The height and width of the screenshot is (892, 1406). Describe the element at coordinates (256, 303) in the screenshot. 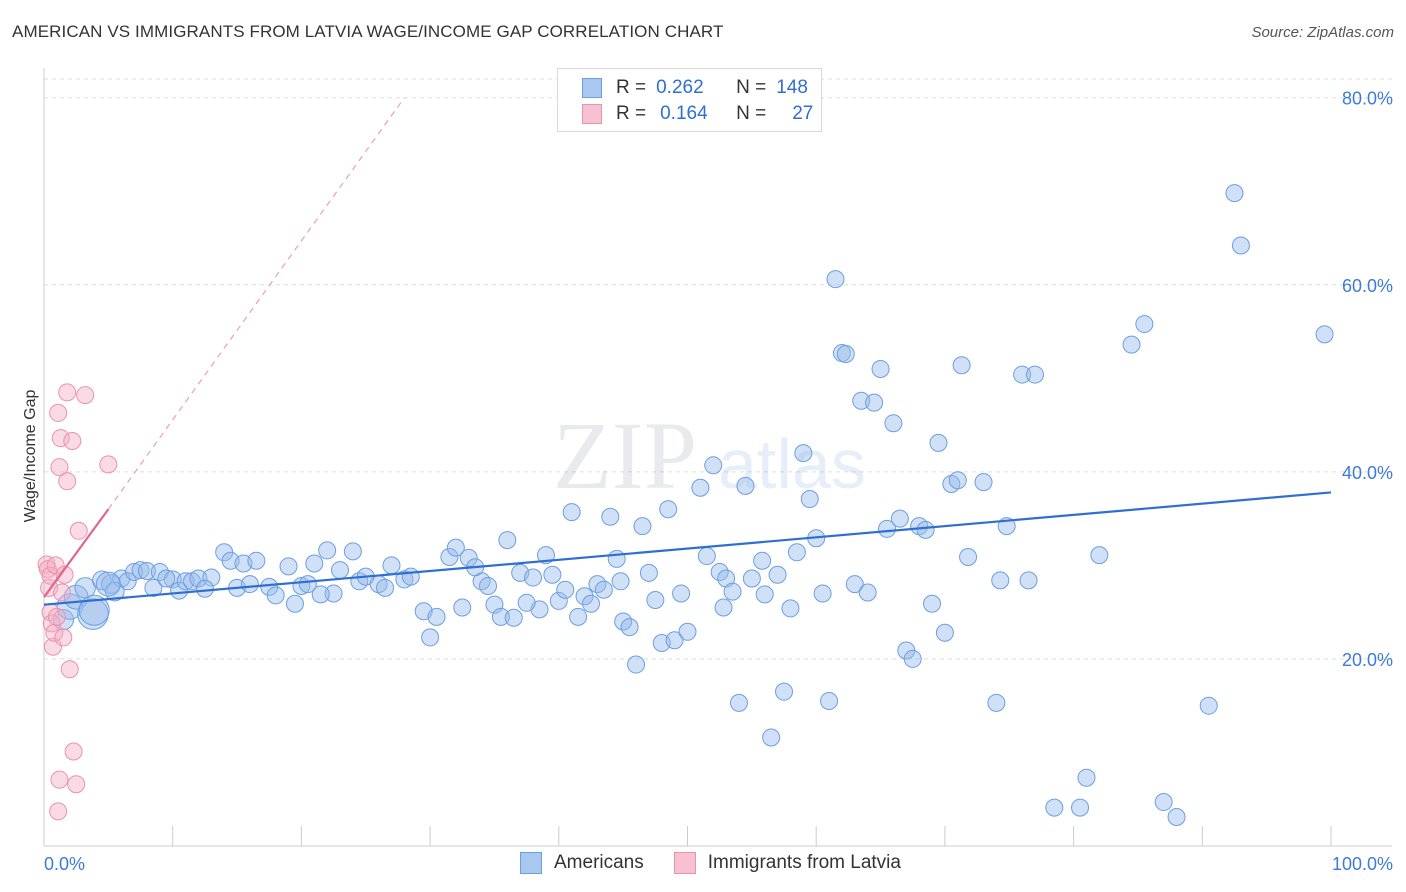

I see `trend-line-latvia-extension` at that location.